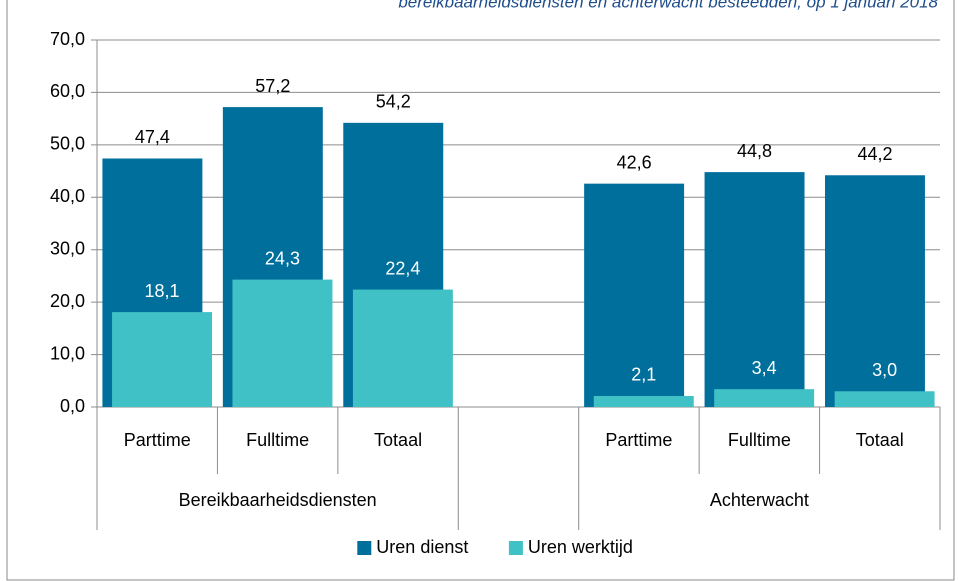  I want to click on value-label: 2,1, so click(643, 375).